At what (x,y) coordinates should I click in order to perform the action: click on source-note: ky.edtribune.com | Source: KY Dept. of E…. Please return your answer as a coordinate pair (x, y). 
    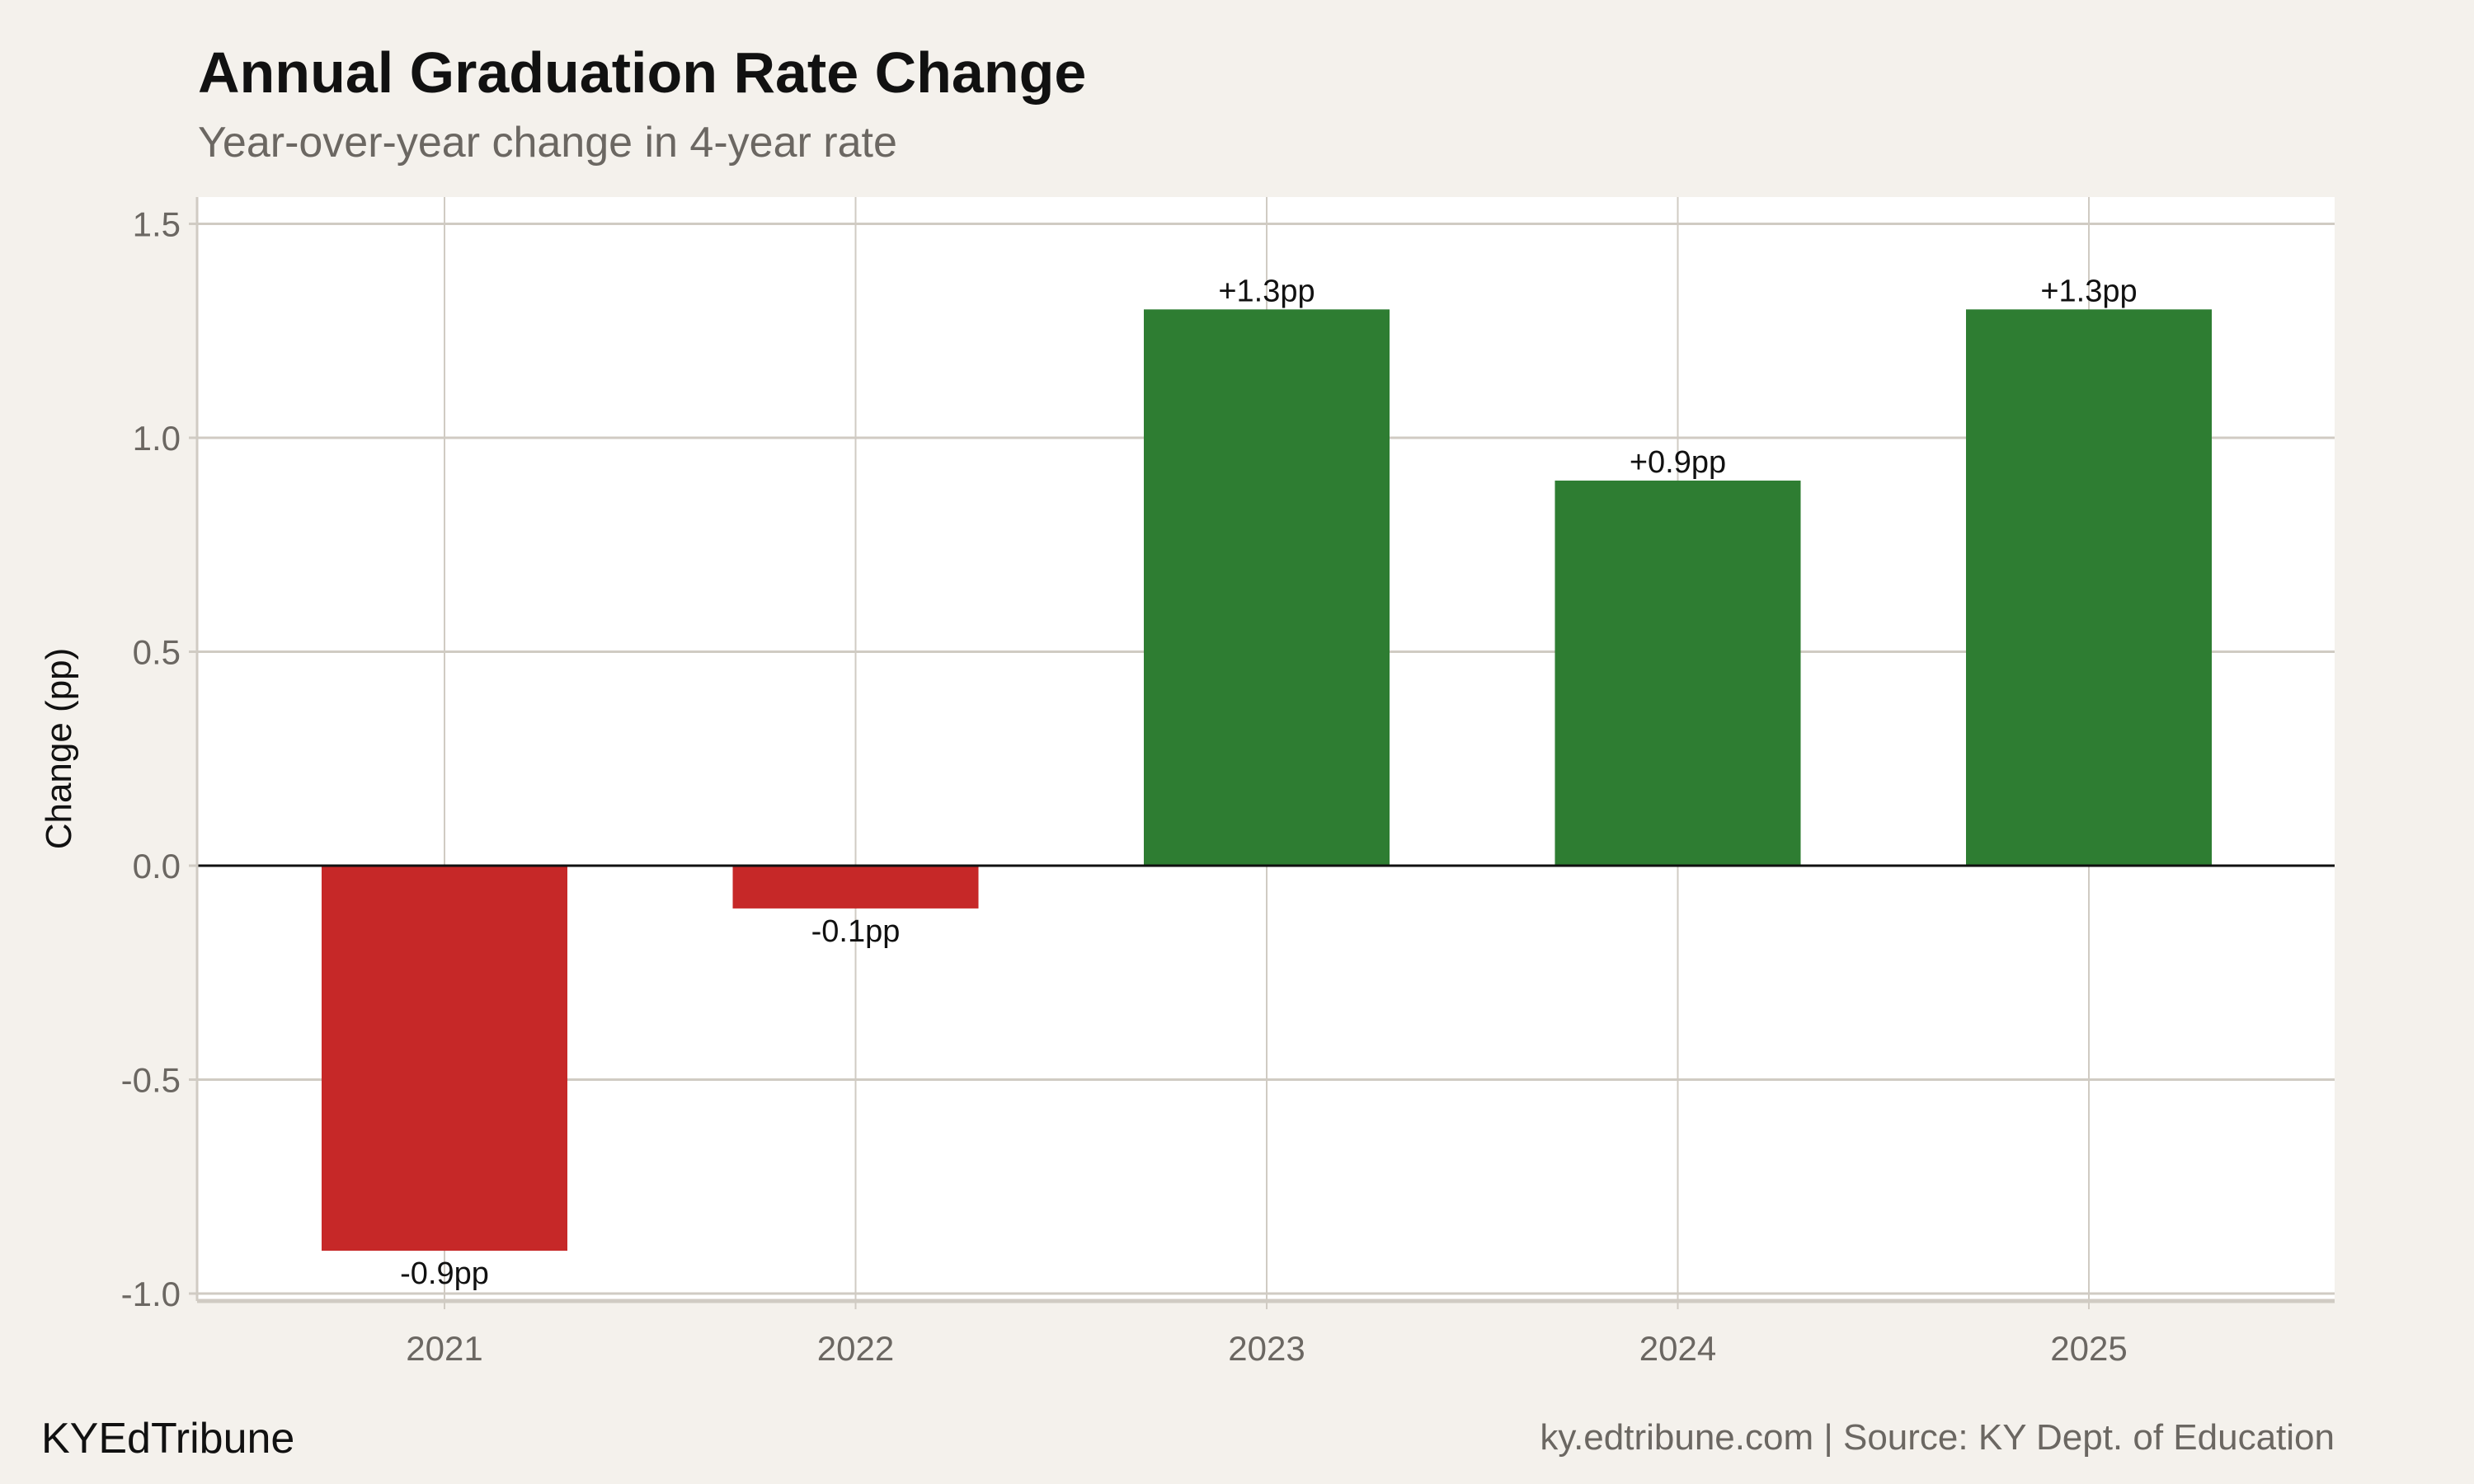
    Looking at the image, I should click on (1937, 1437).